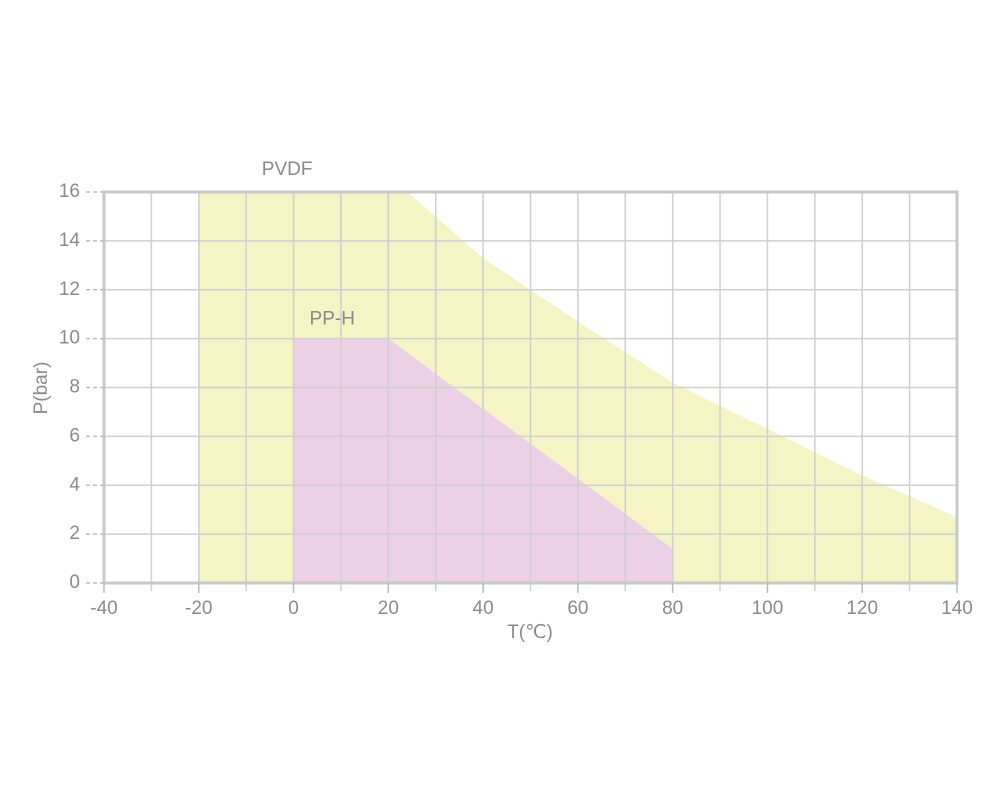  I want to click on x-tick-label: 120, so click(862, 608).